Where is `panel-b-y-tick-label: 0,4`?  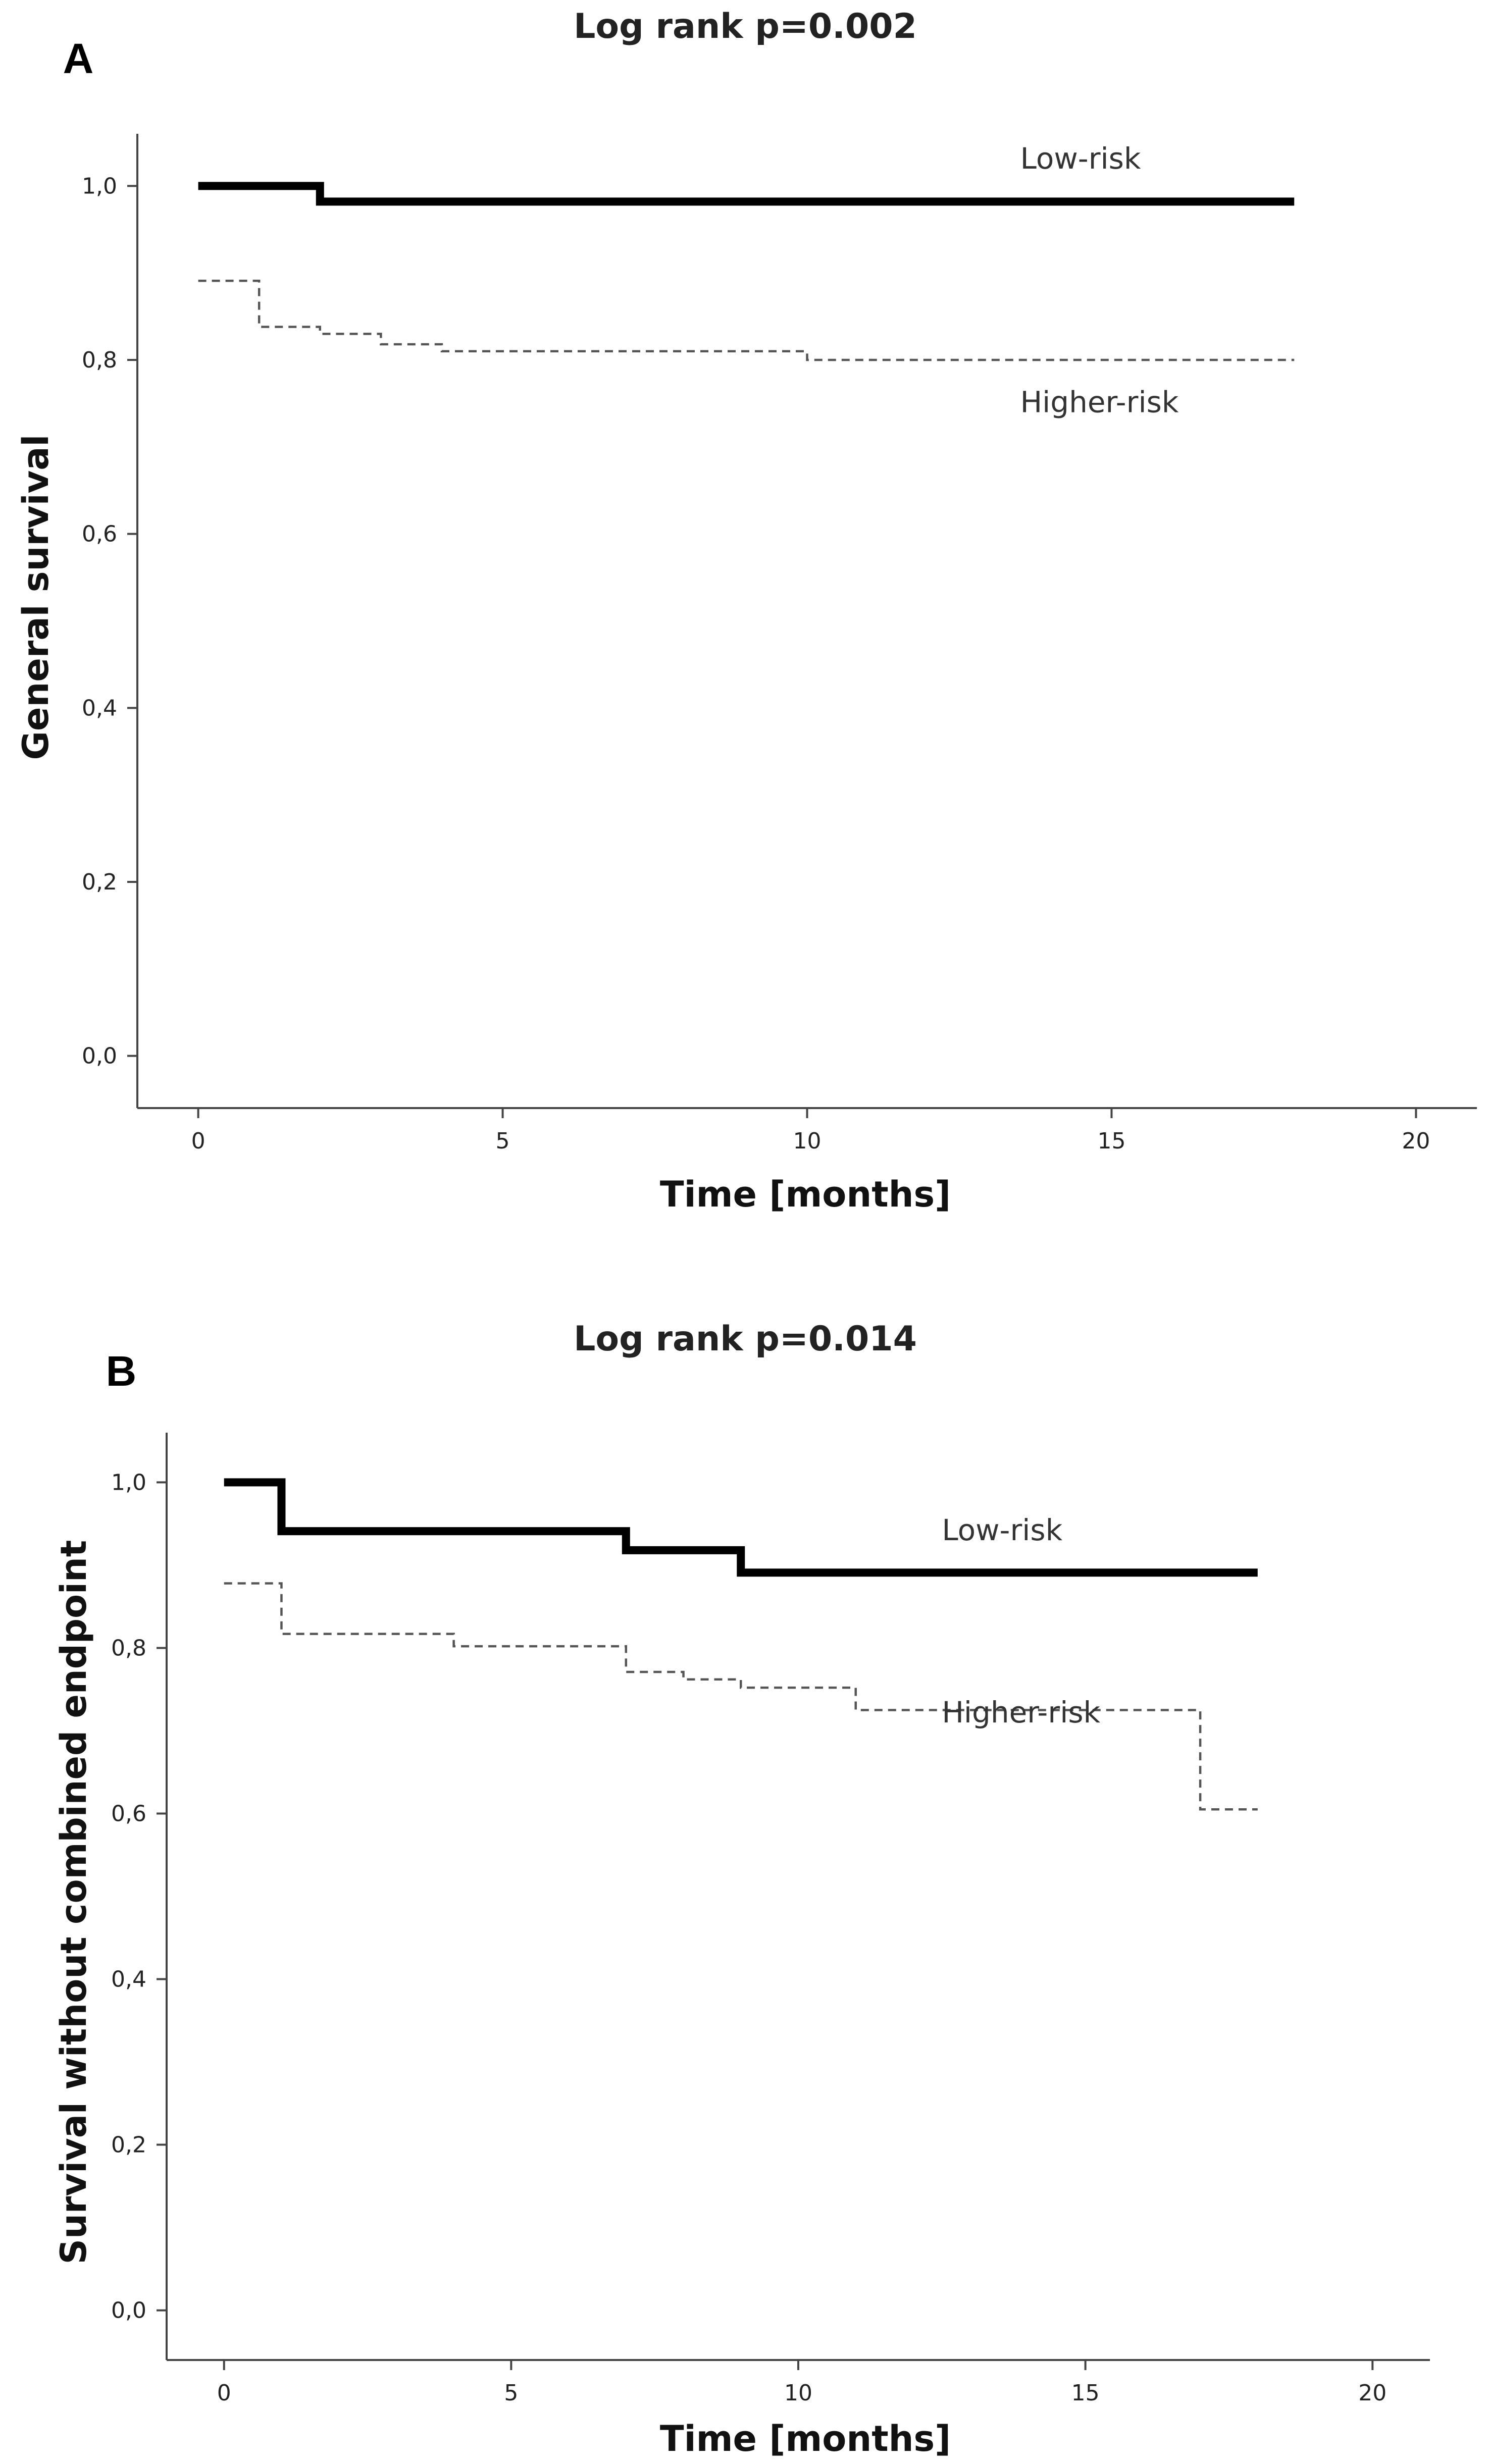 panel-b-y-tick-label: 0,4 is located at coordinates (128, 1980).